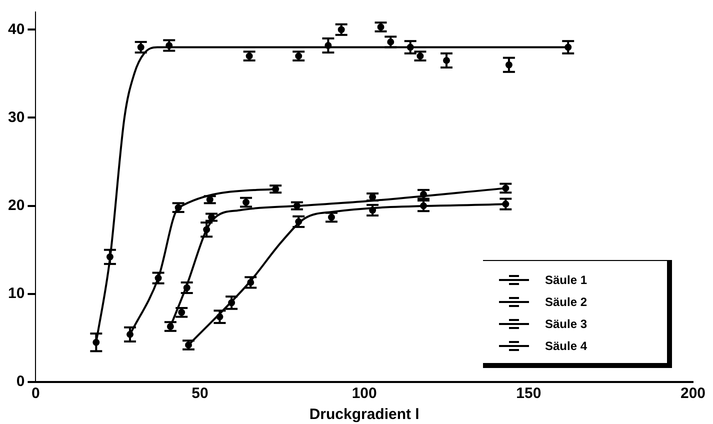  I want to click on y-tick-label: 10, so click(16, 293).